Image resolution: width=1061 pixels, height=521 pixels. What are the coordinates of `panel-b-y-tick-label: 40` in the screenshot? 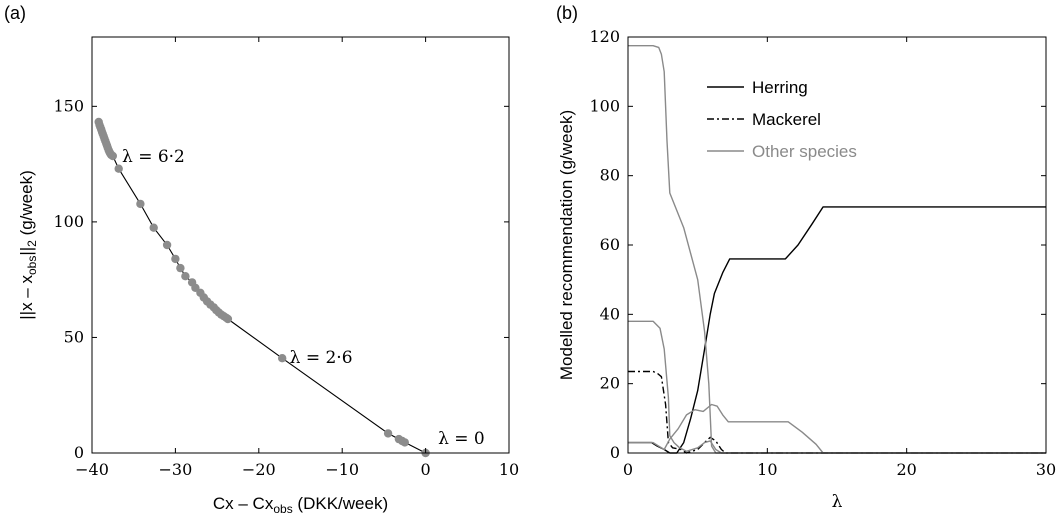 It's located at (610, 313).